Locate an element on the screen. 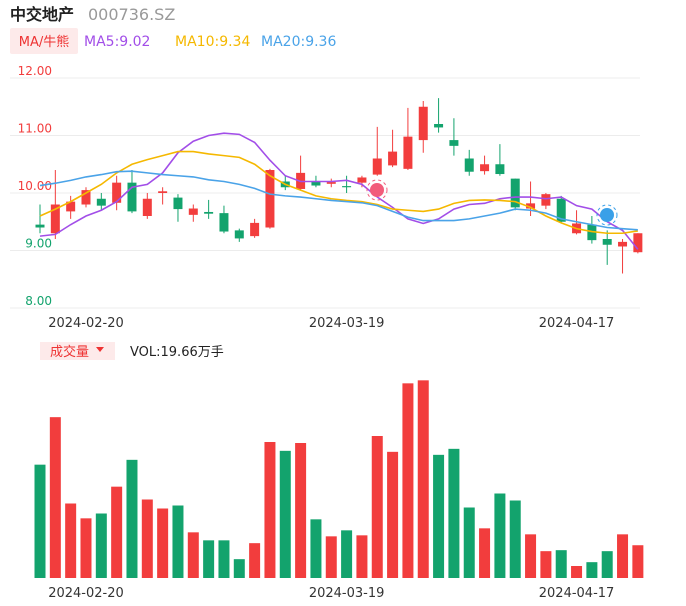 The height and width of the screenshot is (606, 686). stock-name: 中交地产 is located at coordinates (42, 14).